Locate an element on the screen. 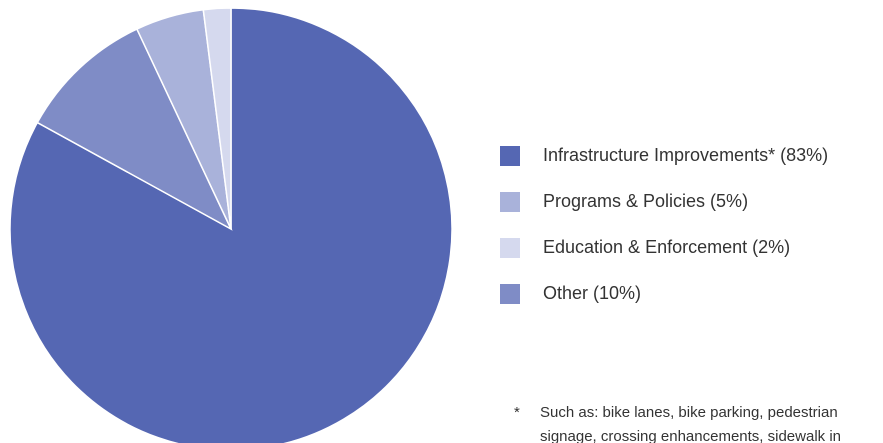 The image size is (883, 443). legend-label: Infrastructure Improvements* (83%) is located at coordinates (685, 155).